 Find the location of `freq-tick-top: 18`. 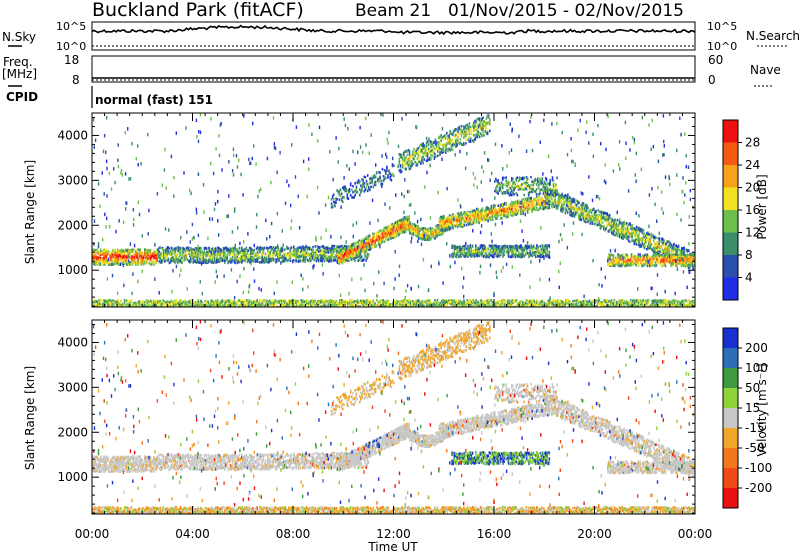

freq-tick-top: 18 is located at coordinates (71, 60).